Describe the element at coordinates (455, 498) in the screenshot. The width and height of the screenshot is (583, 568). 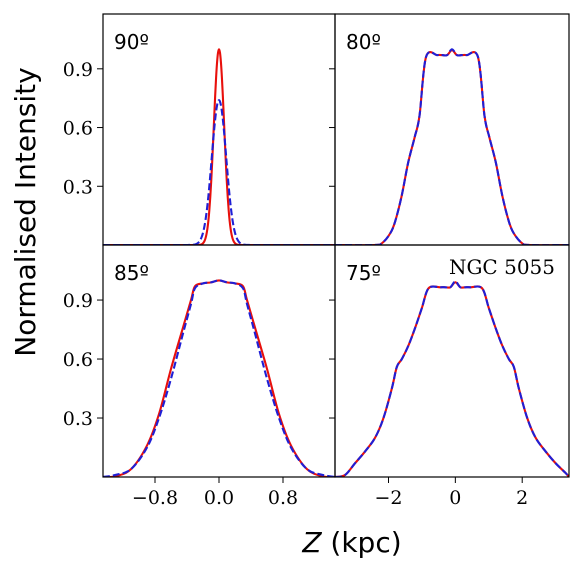
I see `x-tick-label: 0` at that location.